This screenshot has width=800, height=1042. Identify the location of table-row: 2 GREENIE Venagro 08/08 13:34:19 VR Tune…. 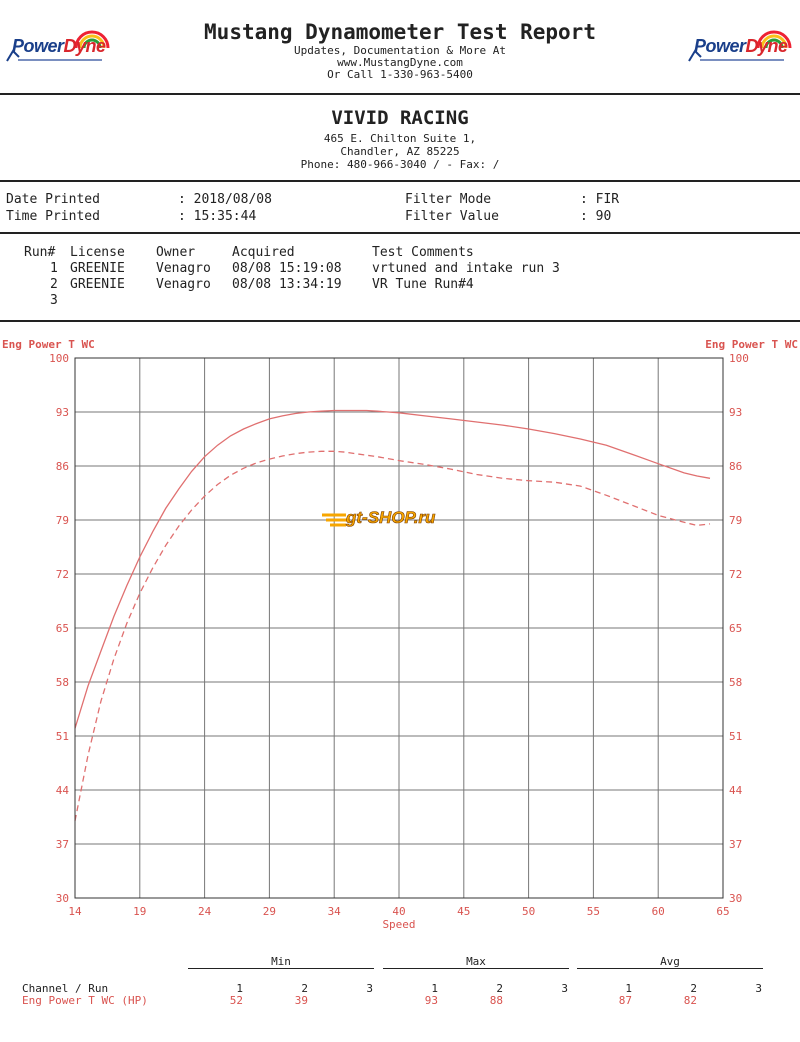
(400, 285).